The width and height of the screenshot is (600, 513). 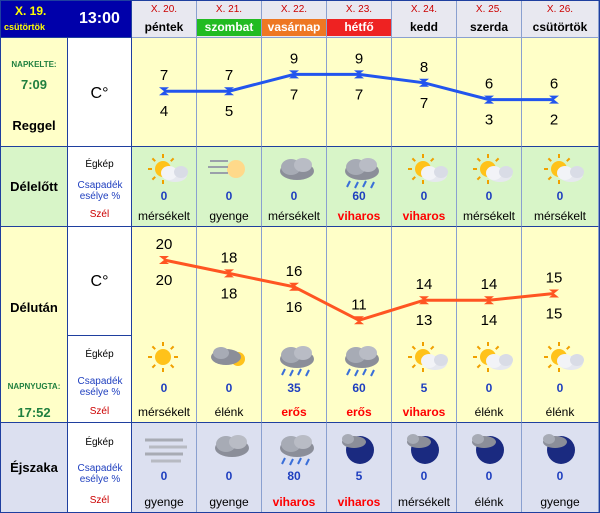 I want to click on current-date: X. 19., so click(x=31, y=11).